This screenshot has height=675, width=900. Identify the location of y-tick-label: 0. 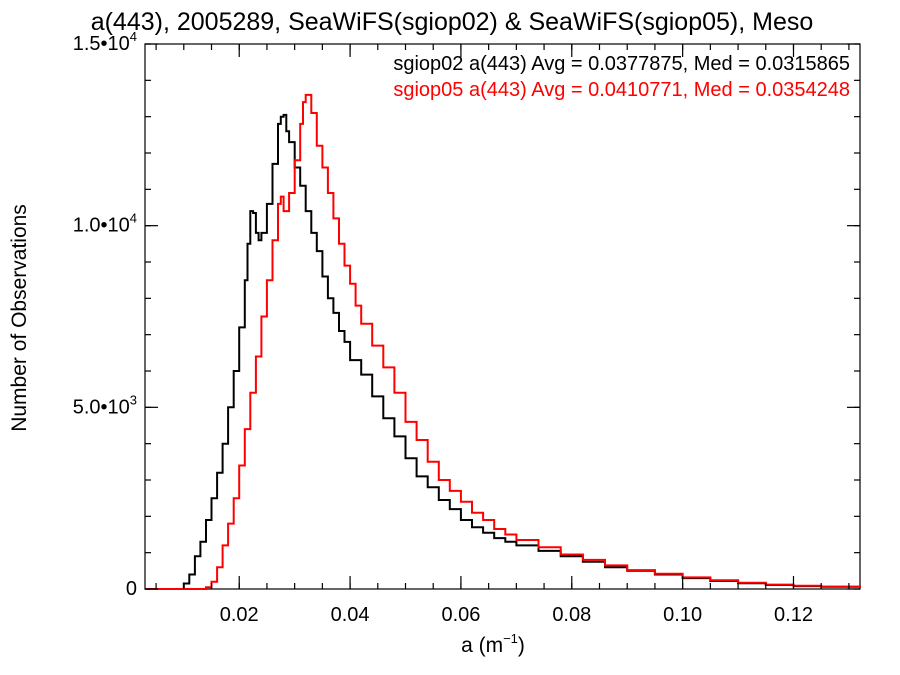
(131, 589).